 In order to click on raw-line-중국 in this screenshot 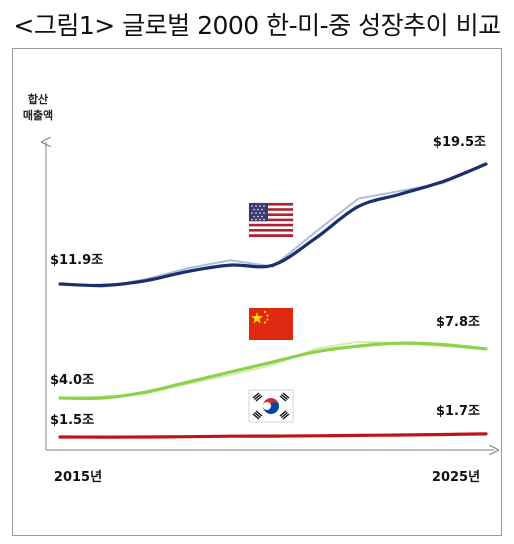, I will do `click(273, 369)`.